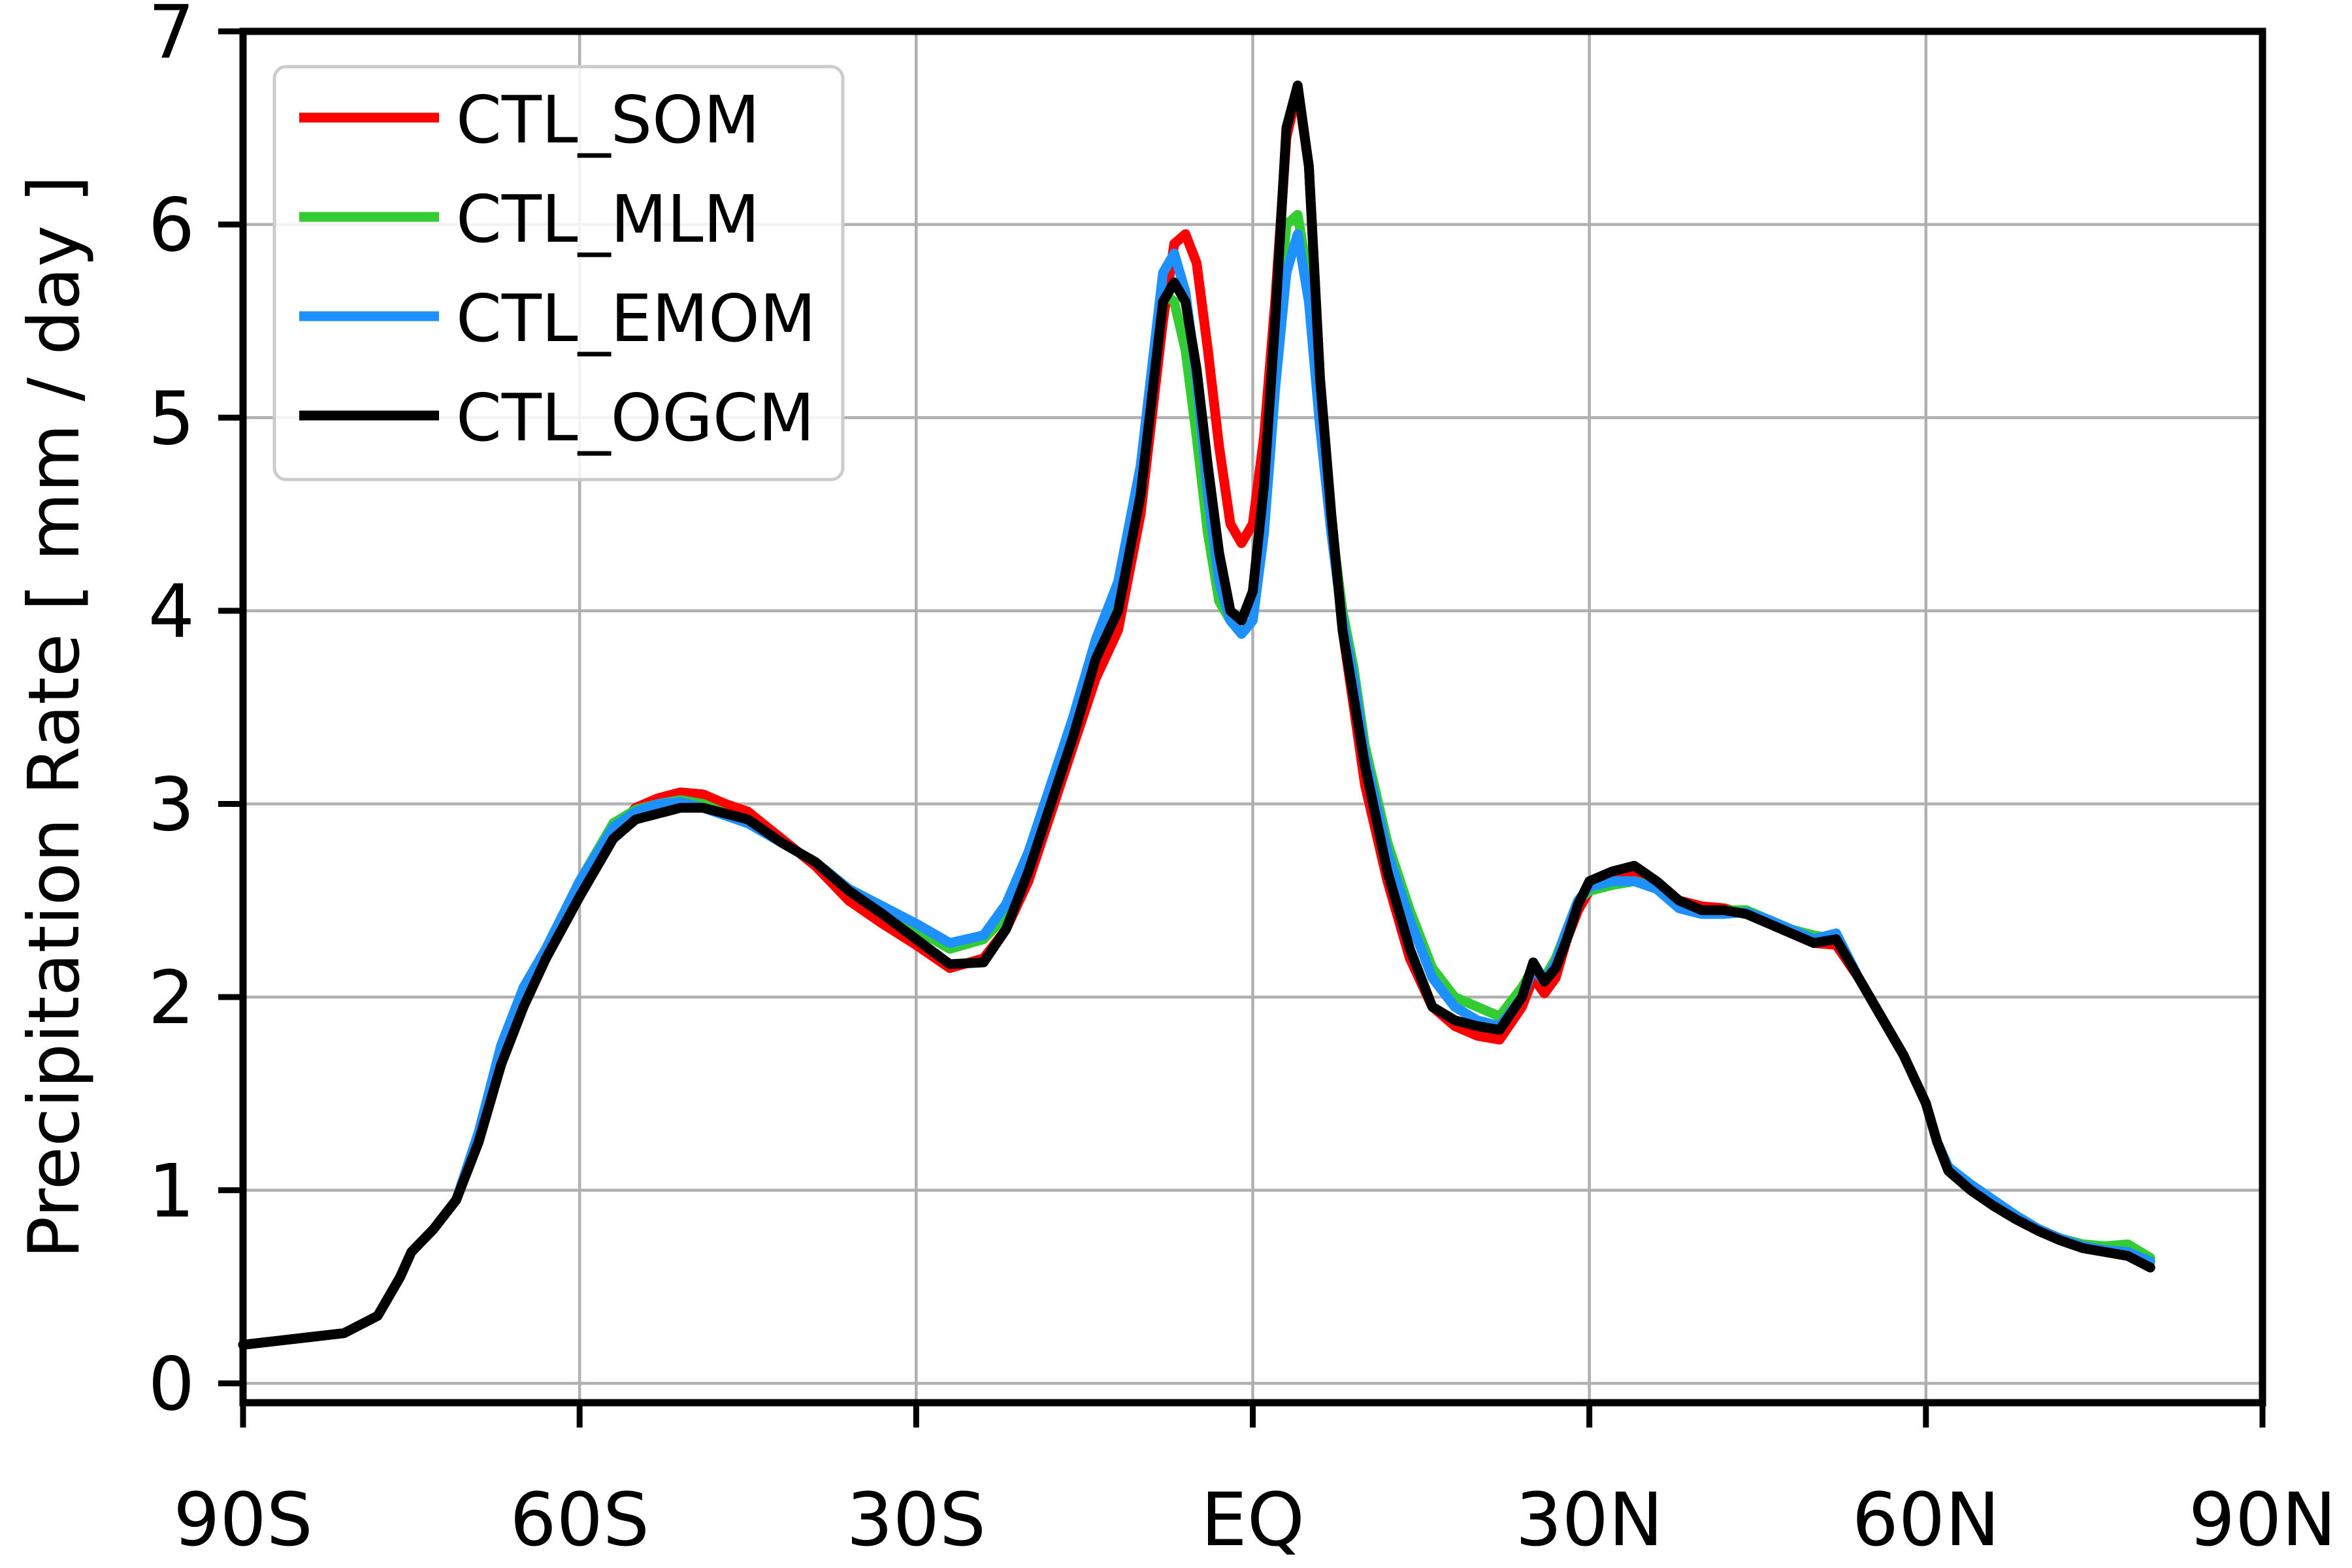 Image resolution: width=2352 pixels, height=1568 pixels. What do you see at coordinates (171, 418) in the screenshot?
I see `y-tick-label-5: 5` at bounding box center [171, 418].